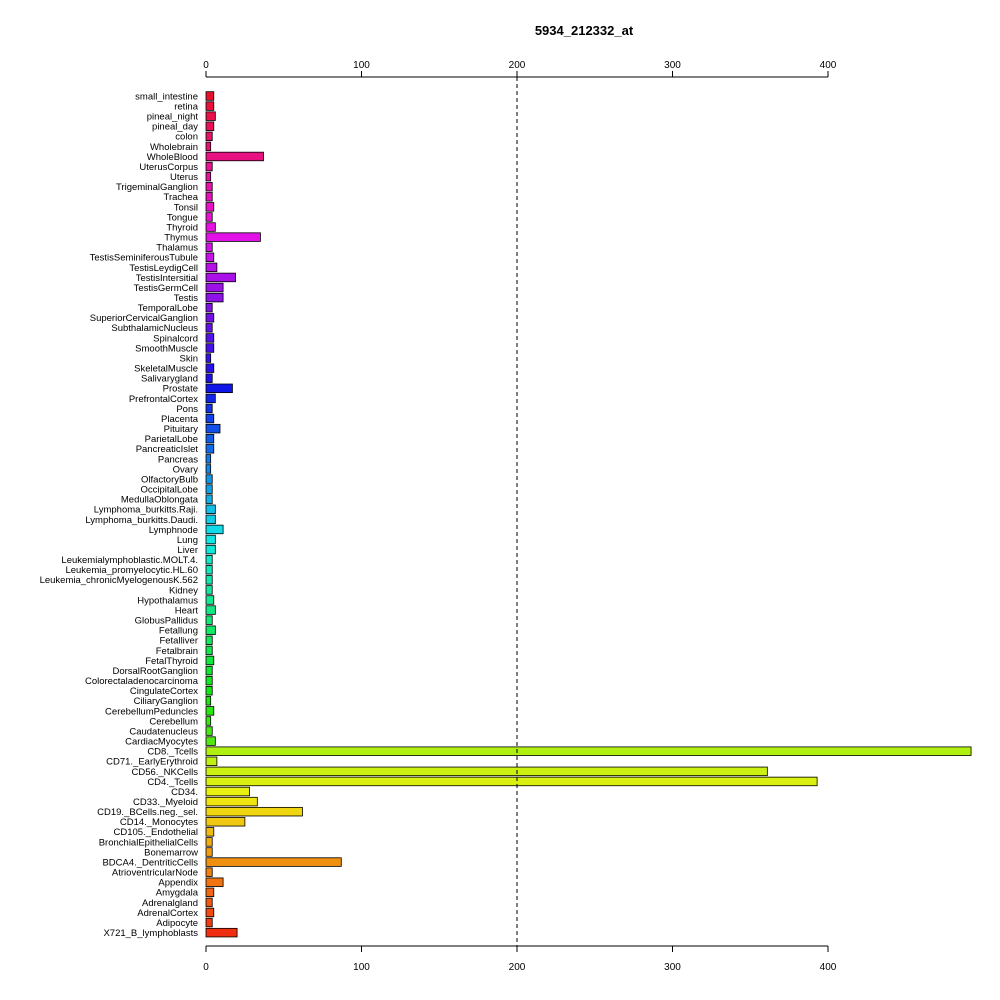 The image size is (1000, 1000). I want to click on category-label: CingulateCortex, so click(164, 691).